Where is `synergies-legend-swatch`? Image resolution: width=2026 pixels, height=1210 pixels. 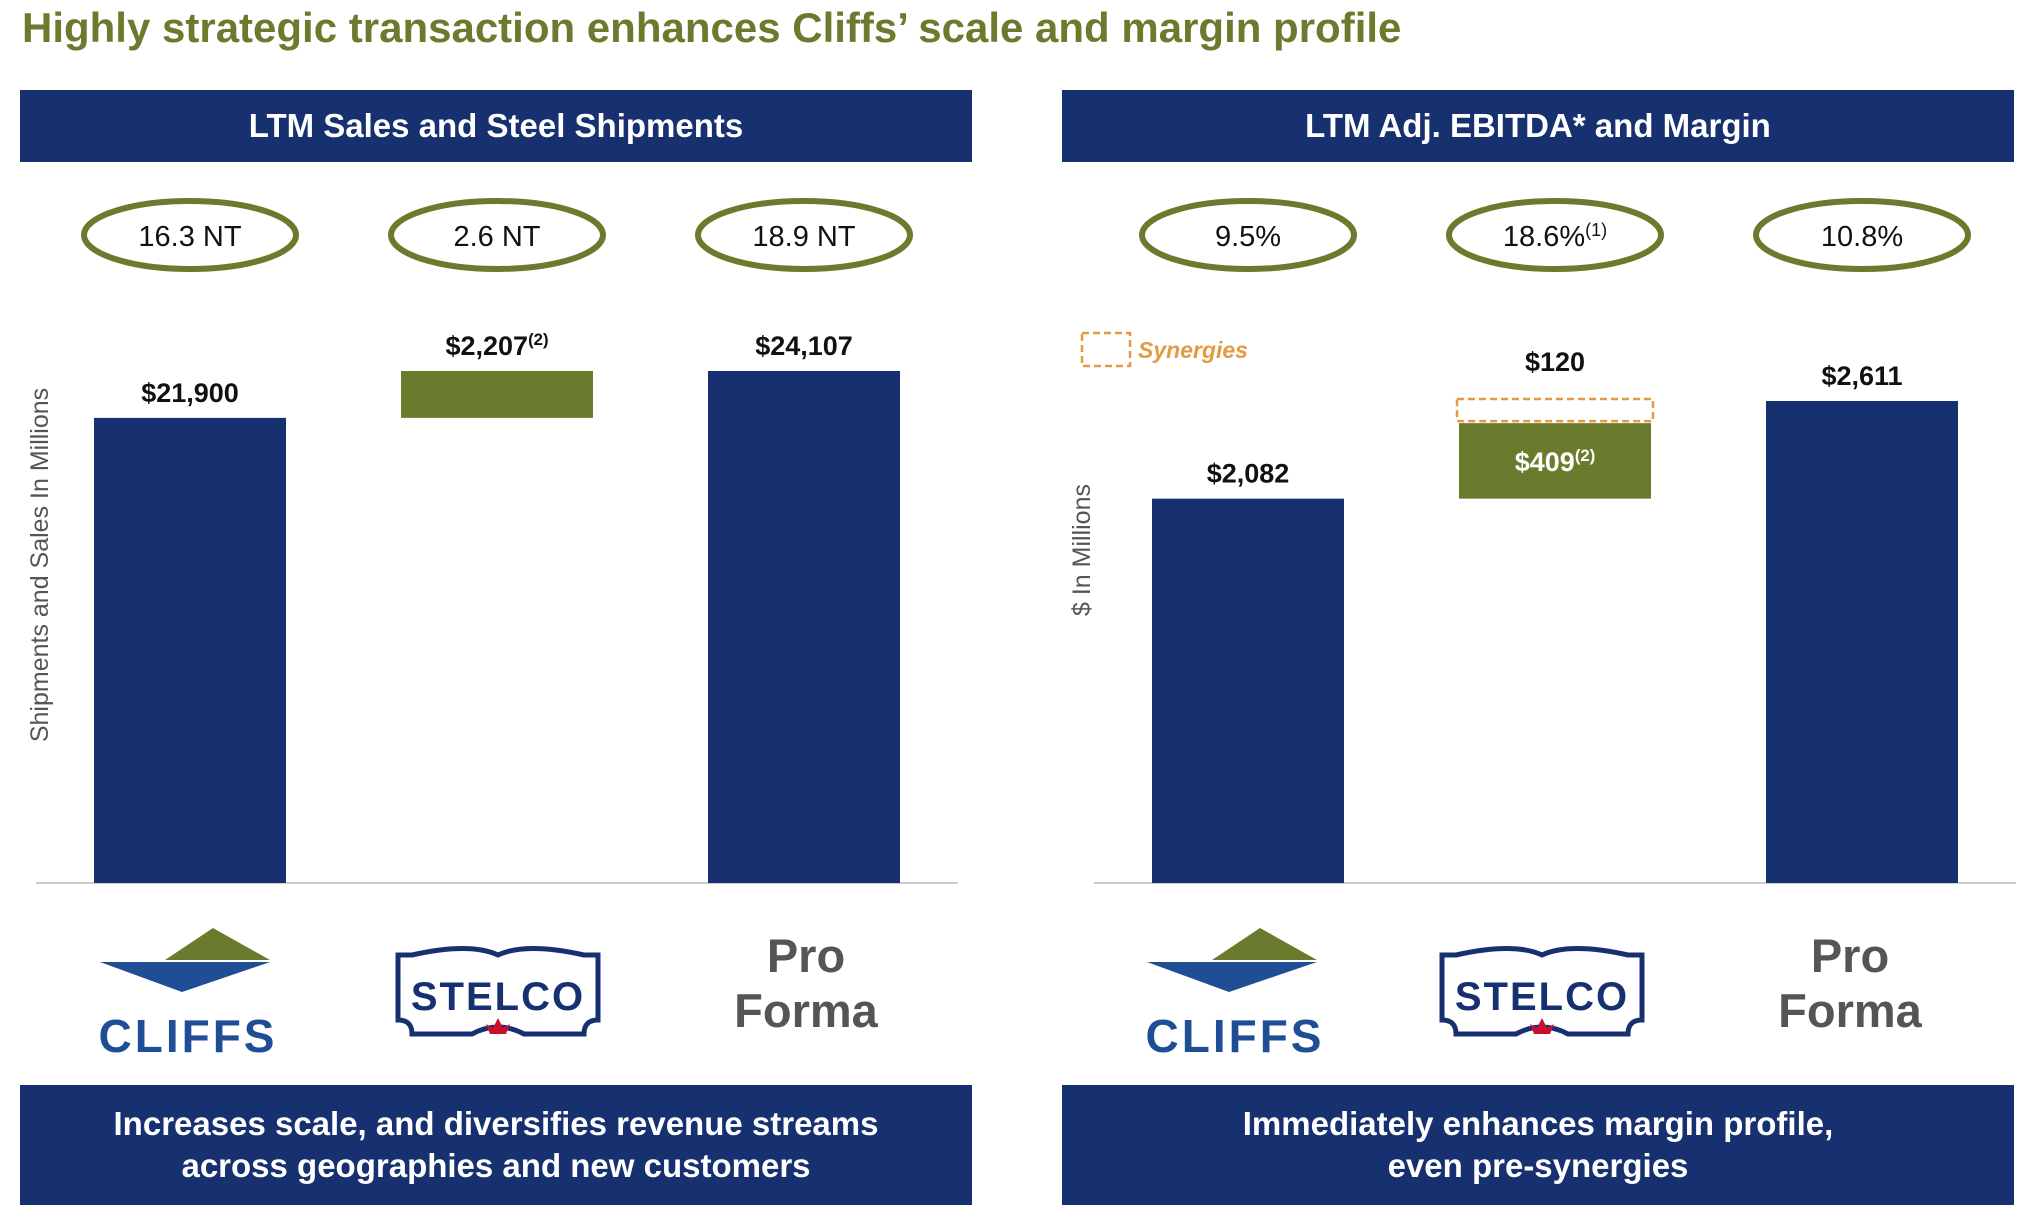 synergies-legend-swatch is located at coordinates (1106, 349).